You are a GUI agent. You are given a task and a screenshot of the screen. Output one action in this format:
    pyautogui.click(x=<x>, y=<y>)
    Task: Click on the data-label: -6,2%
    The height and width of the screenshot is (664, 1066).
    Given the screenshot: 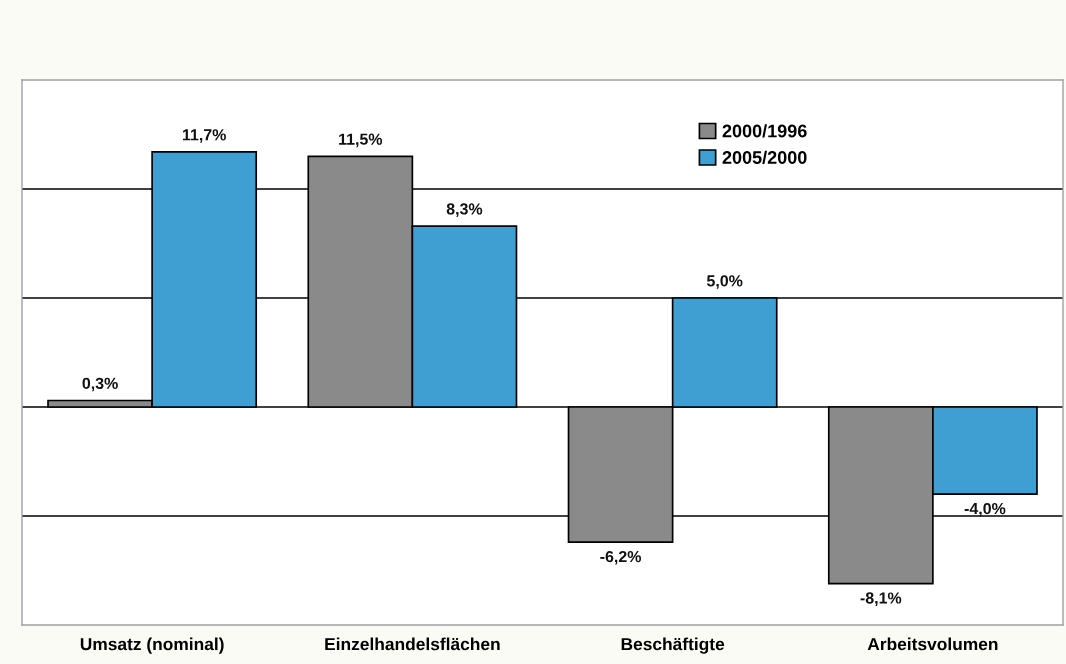 What is the action you would take?
    pyautogui.click(x=621, y=557)
    